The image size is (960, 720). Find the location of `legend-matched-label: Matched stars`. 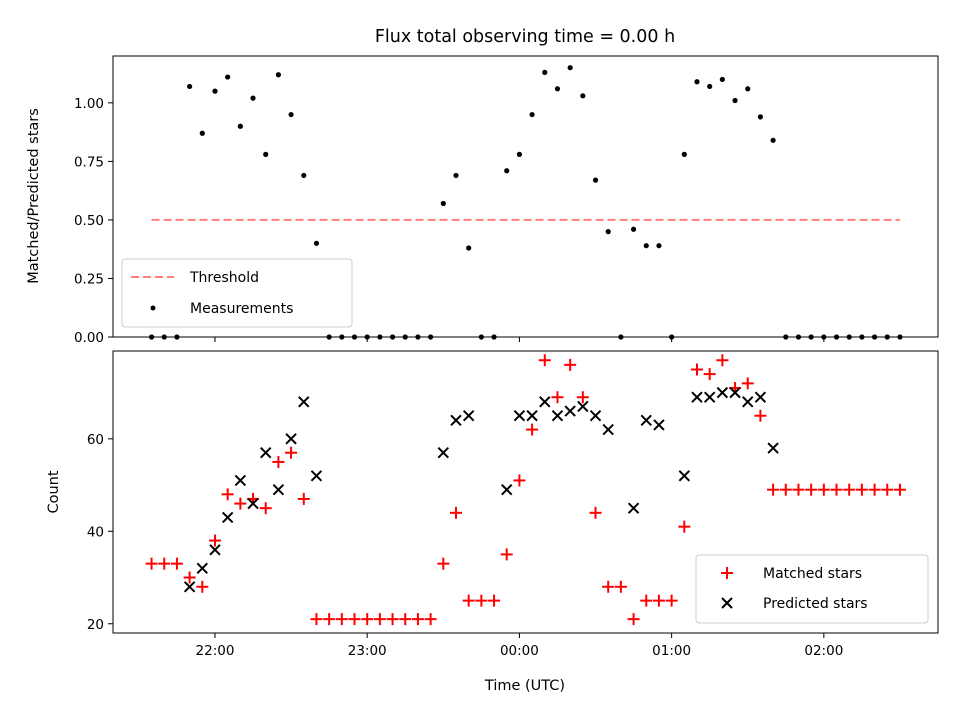

legend-matched-label: Matched stars is located at coordinates (812, 574).